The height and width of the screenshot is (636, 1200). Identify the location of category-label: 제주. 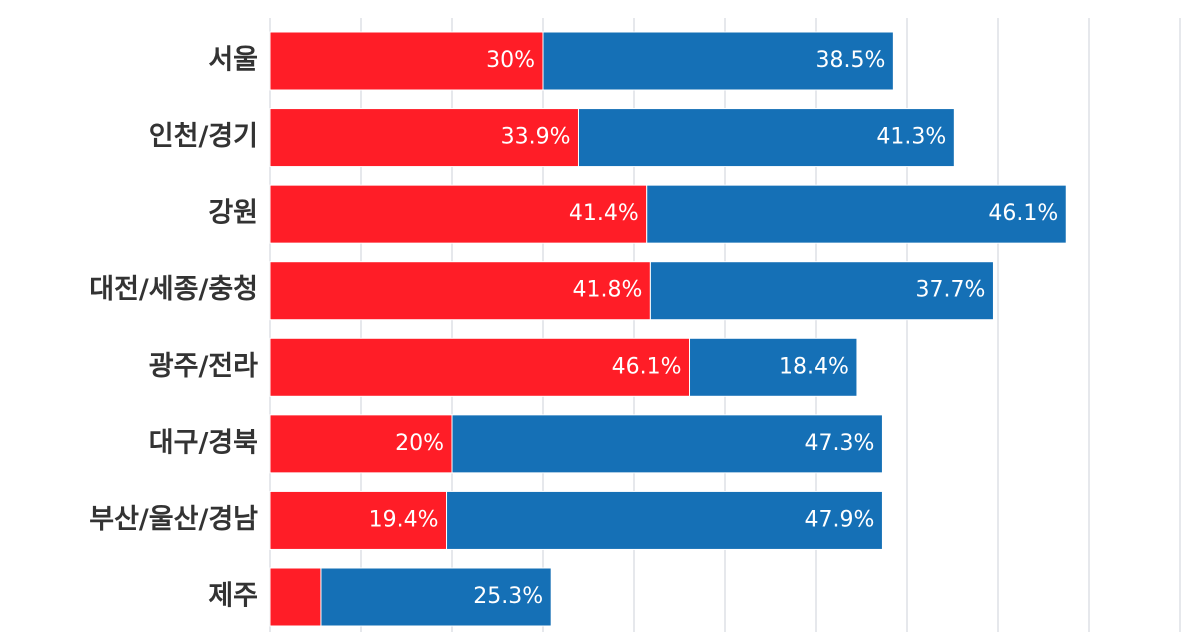
(233, 596).